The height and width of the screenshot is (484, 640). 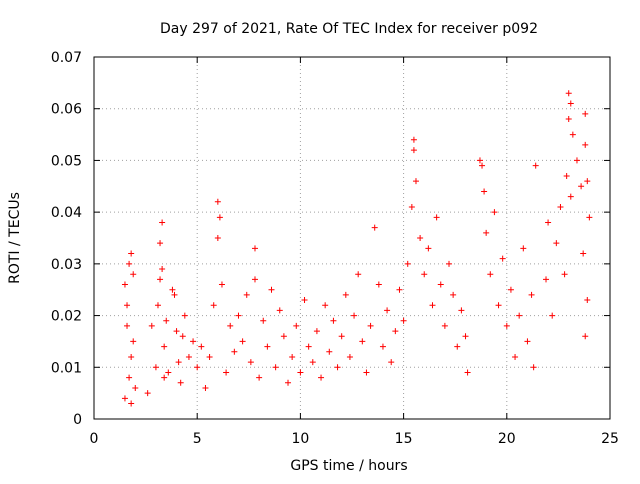 I want to click on x-tick-label: 0, so click(x=94, y=439).